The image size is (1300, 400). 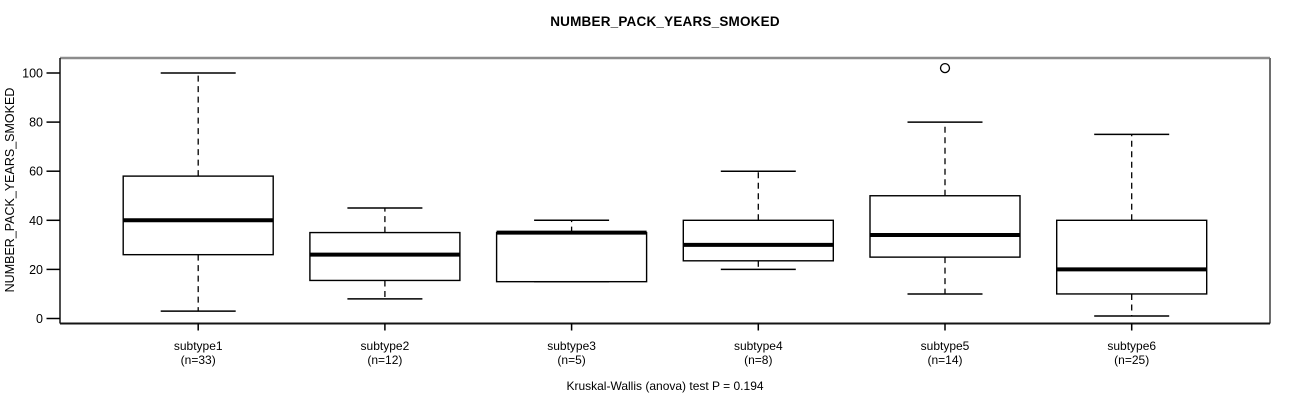 I want to click on group-count-label: (n=5), so click(x=571, y=360).